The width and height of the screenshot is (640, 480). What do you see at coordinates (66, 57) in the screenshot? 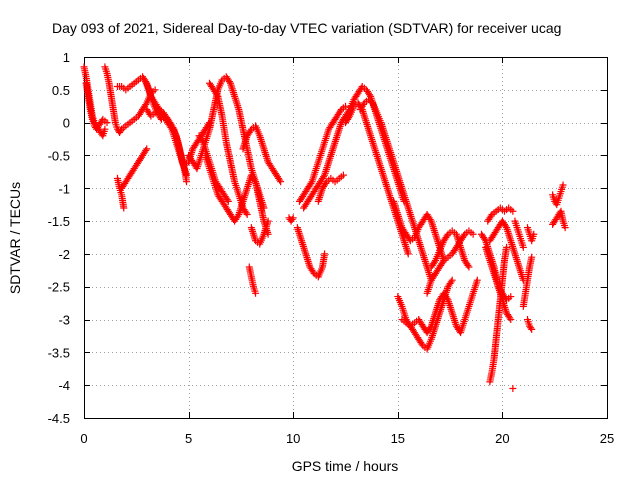
I see `y-tick-label: 1` at bounding box center [66, 57].